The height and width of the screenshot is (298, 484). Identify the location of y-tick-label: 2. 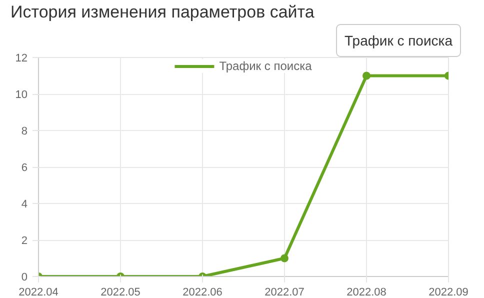
(24, 241).